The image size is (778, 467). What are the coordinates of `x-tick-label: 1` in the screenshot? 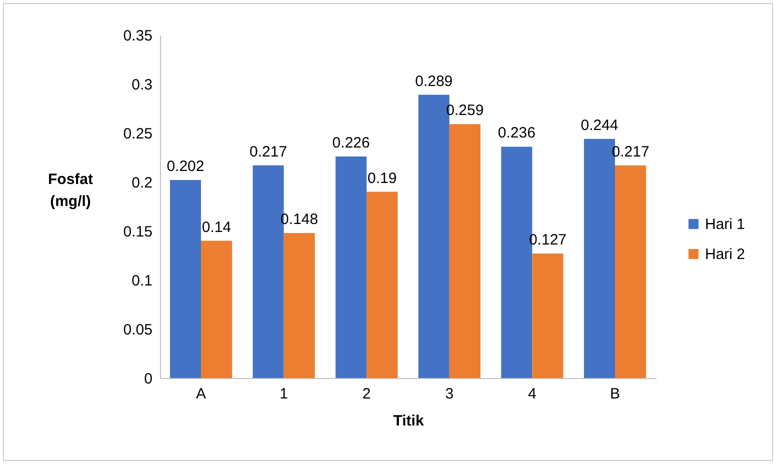 It's located at (284, 394).